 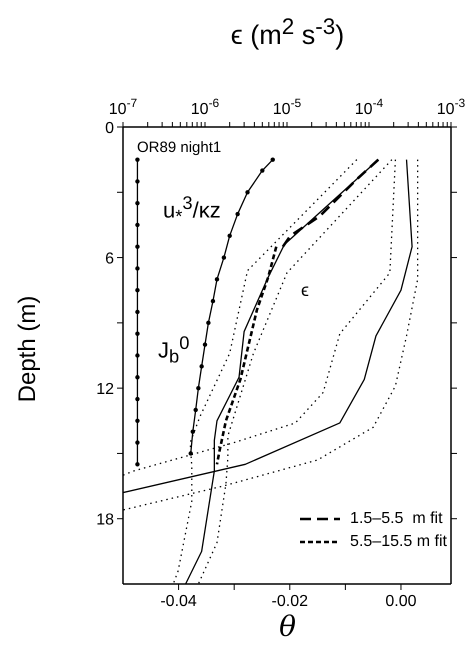 I want to click on x2-tick-label: 10$^{-4}$, so click(x=369, y=107).